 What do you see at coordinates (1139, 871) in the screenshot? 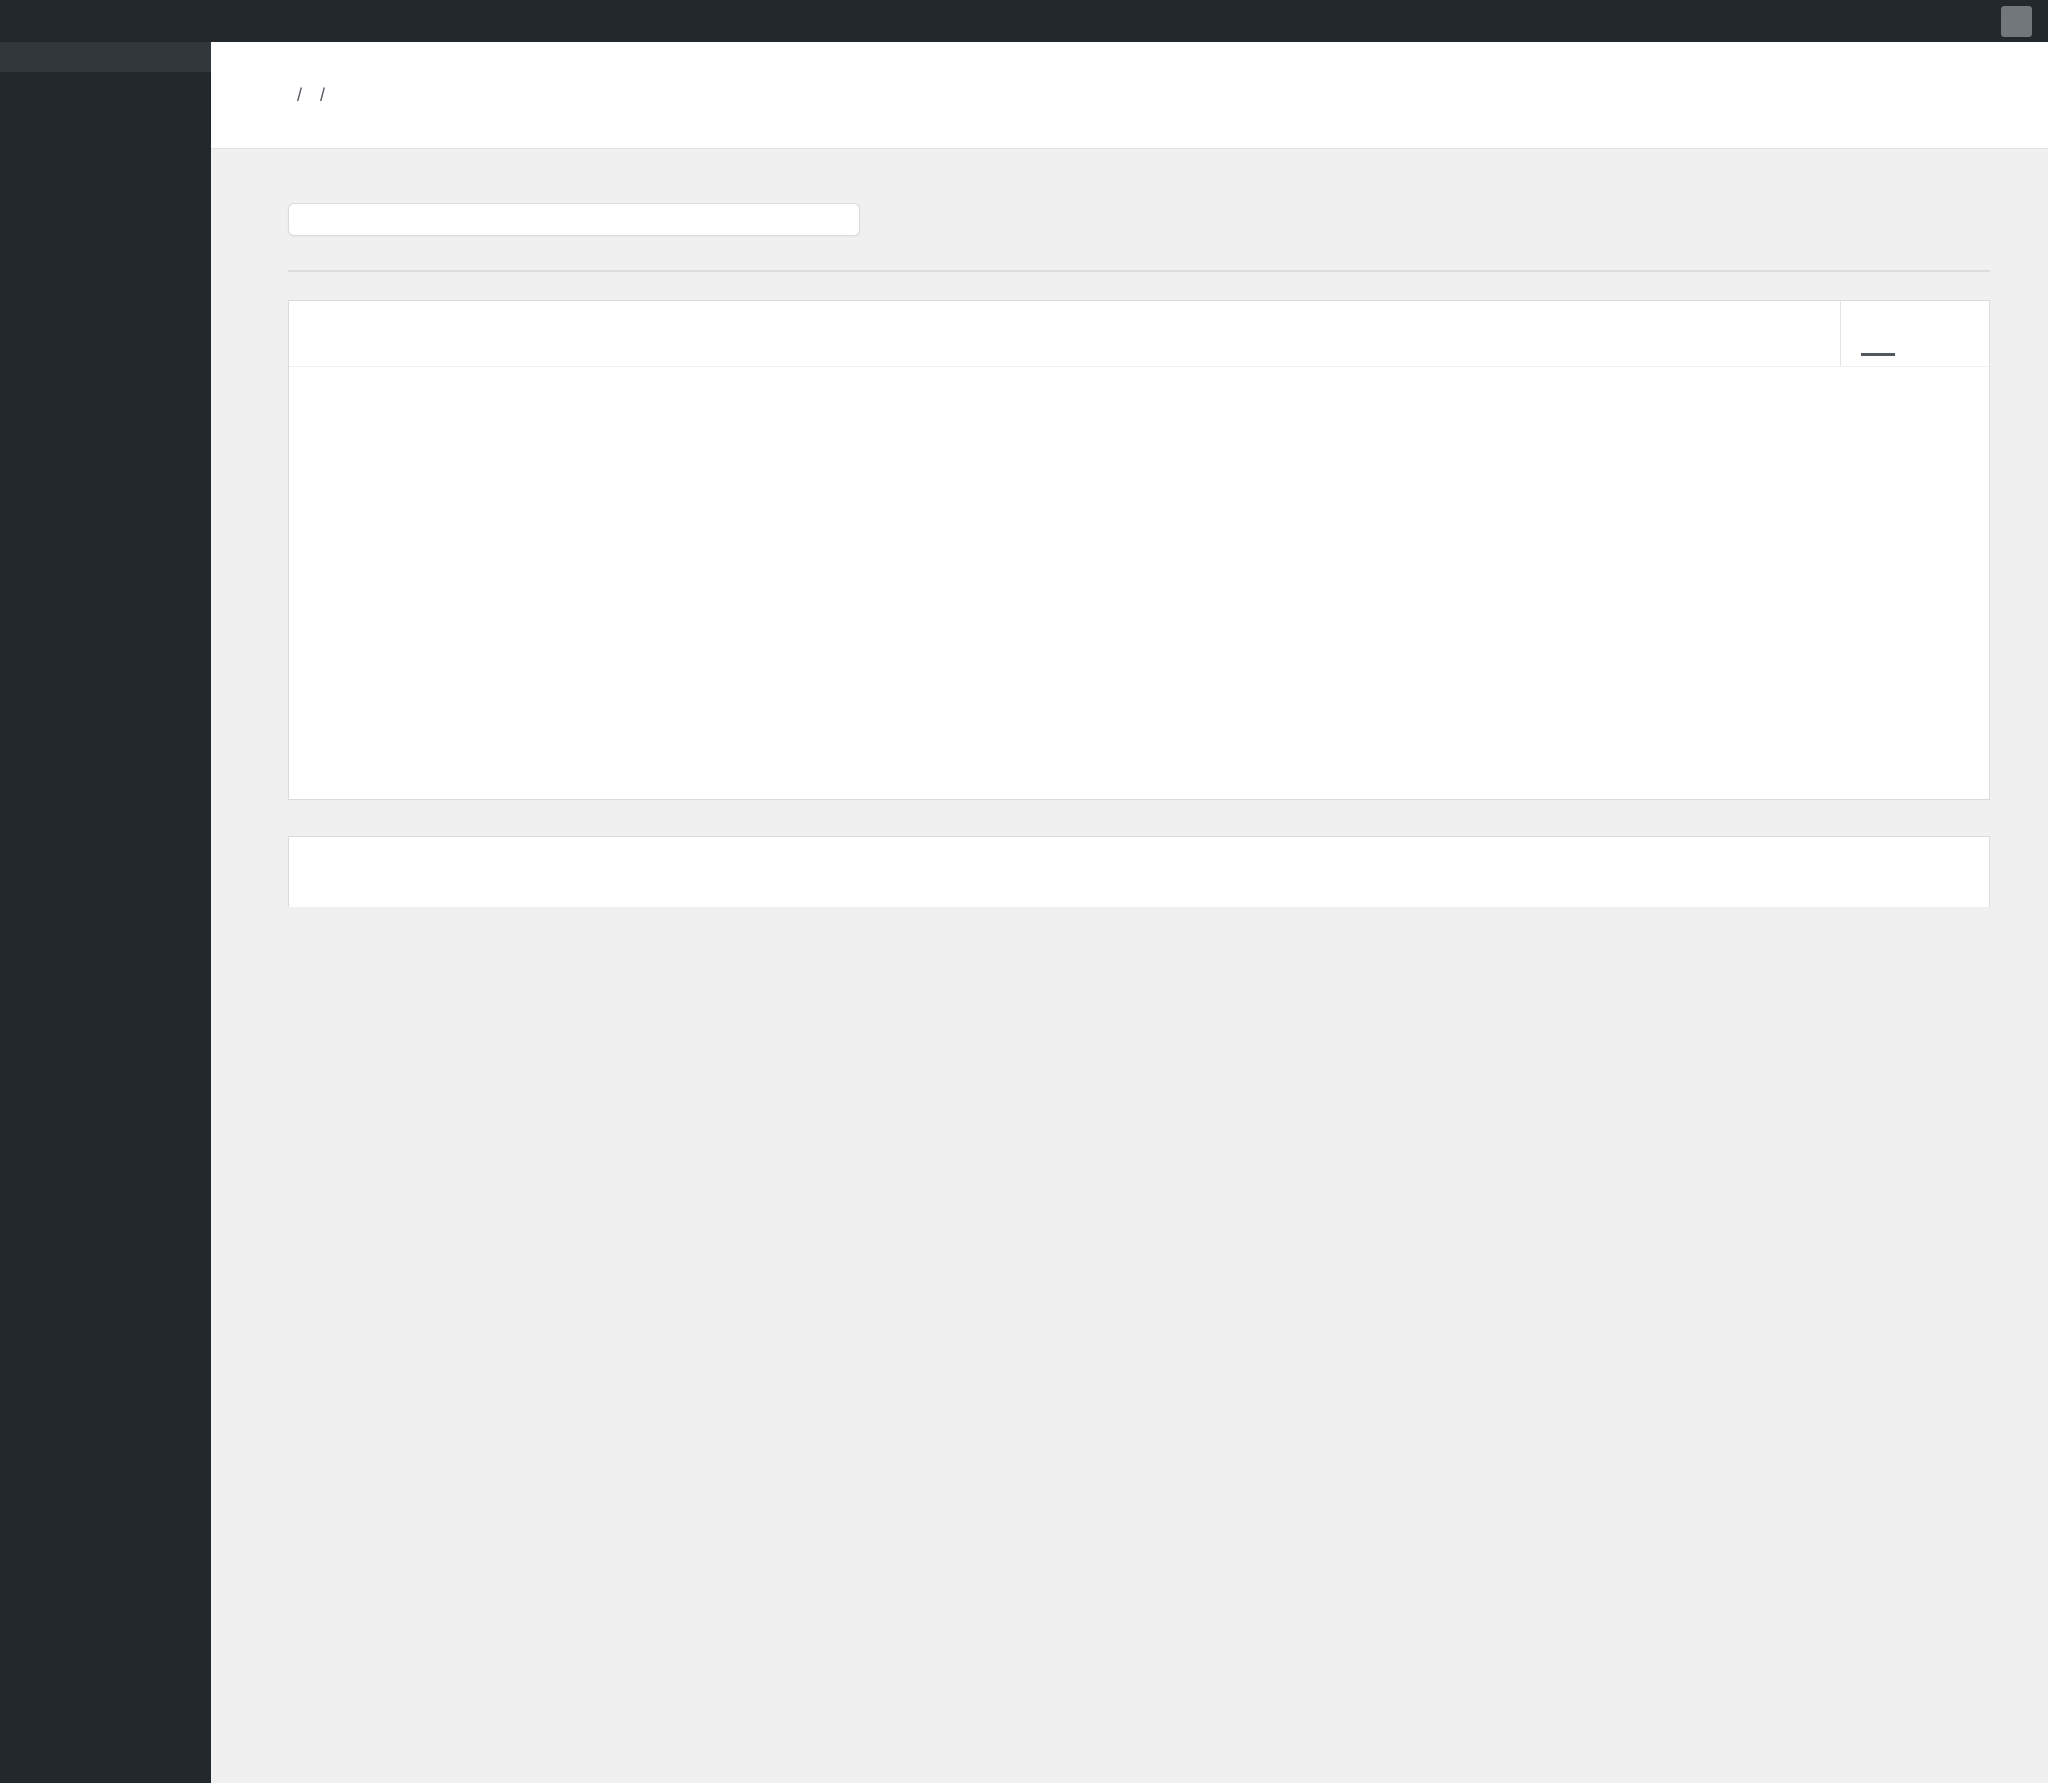
I see `revenue-table-card` at bounding box center [1139, 871].